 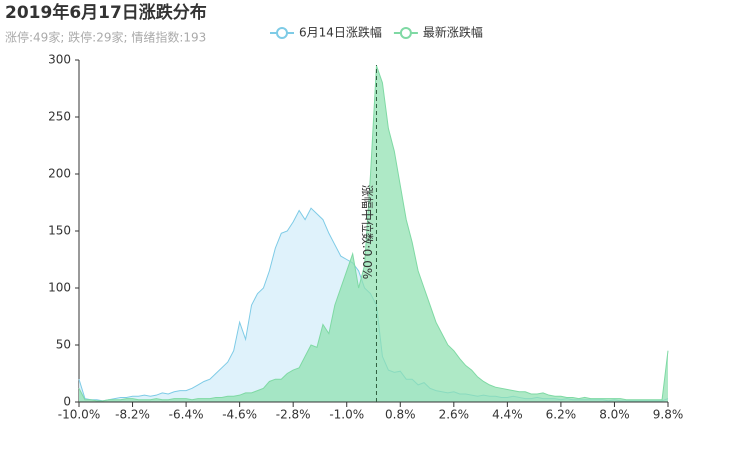 What do you see at coordinates (239, 415) in the screenshot?
I see `x-tick-label: -4.6%` at bounding box center [239, 415].